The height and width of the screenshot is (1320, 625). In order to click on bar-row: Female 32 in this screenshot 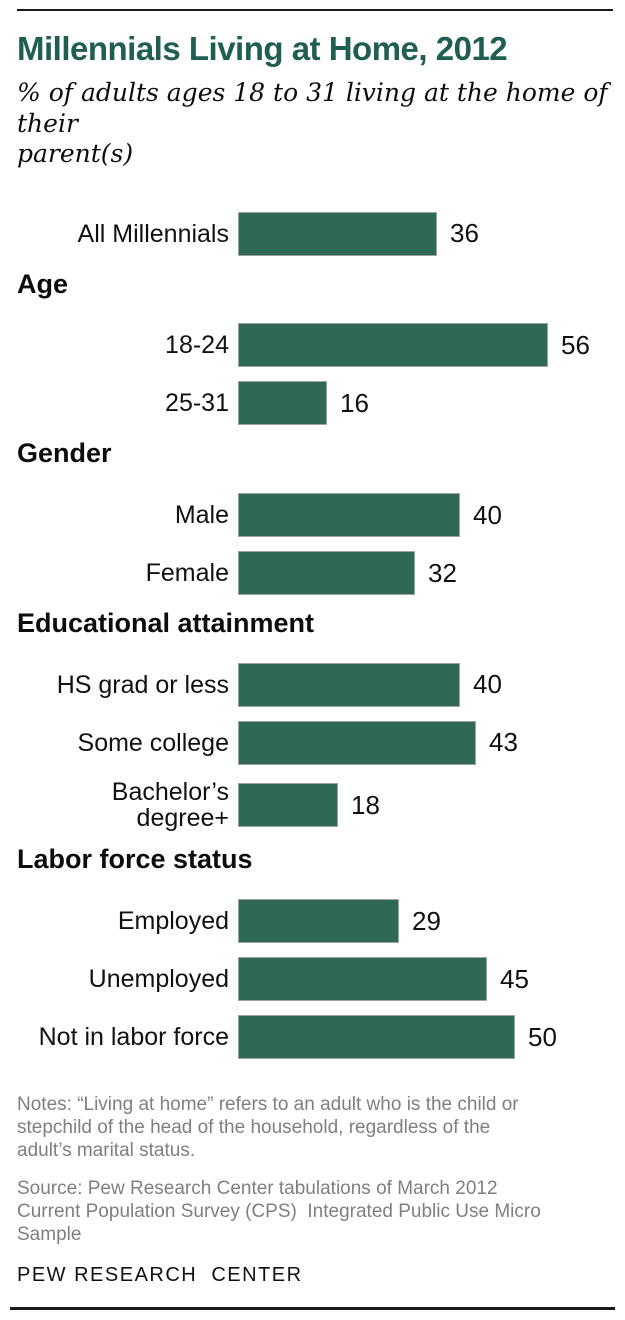, I will do `click(321, 573)`.